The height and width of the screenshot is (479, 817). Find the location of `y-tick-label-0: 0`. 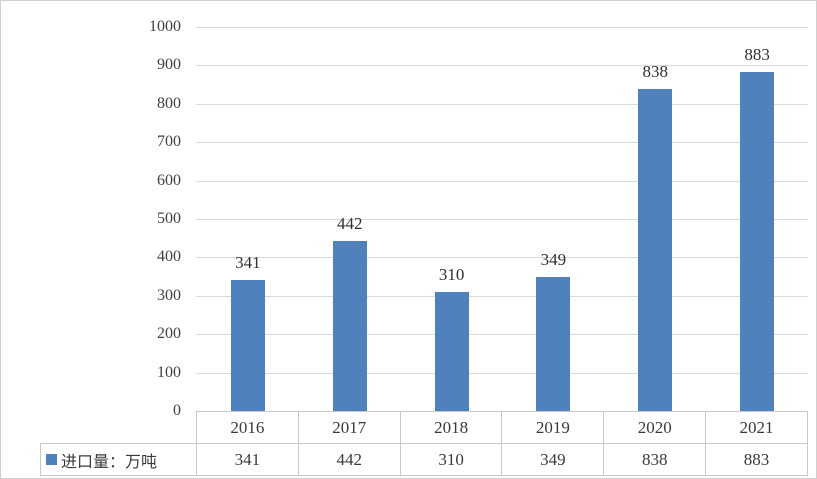

y-tick-label-0: 0 is located at coordinates (177, 410).